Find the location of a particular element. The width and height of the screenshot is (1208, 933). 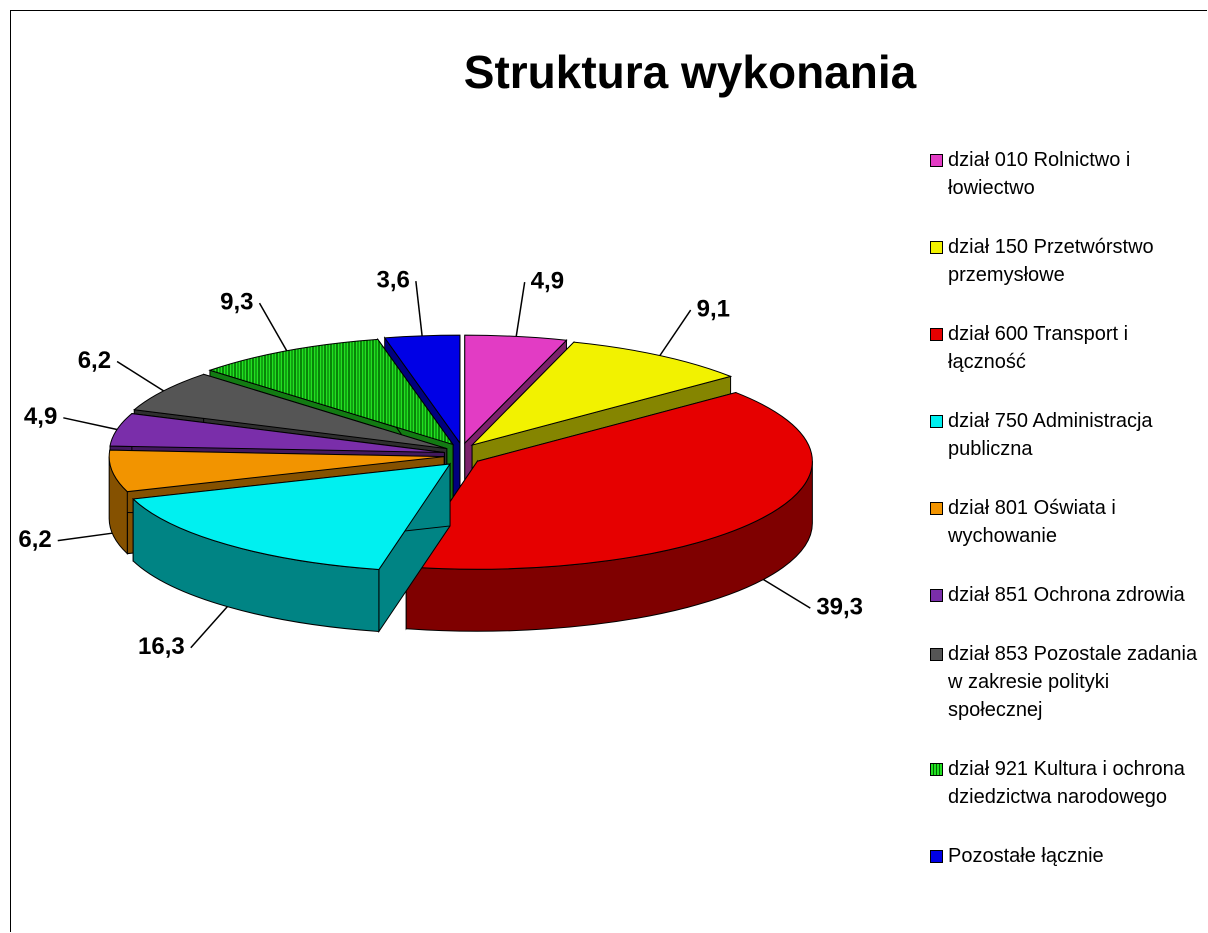

legend-label: Pozostałe łącznie is located at coordinates (1026, 856).